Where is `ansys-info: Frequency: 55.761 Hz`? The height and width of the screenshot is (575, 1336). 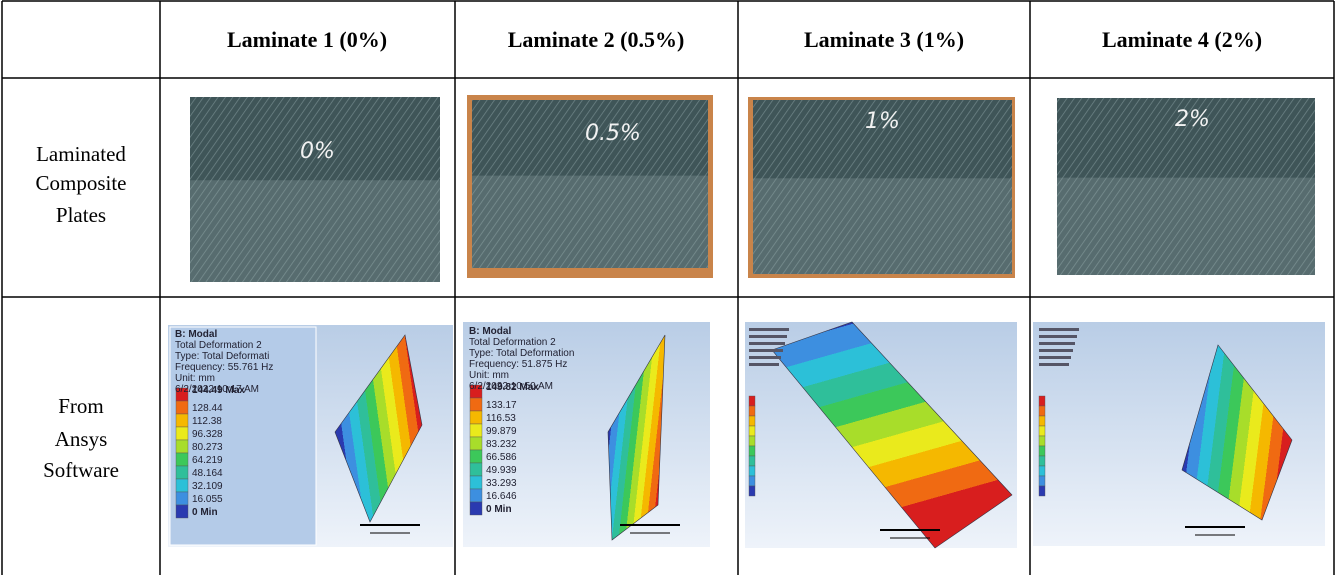 ansys-info: Frequency: 55.761 Hz is located at coordinates (224, 367).